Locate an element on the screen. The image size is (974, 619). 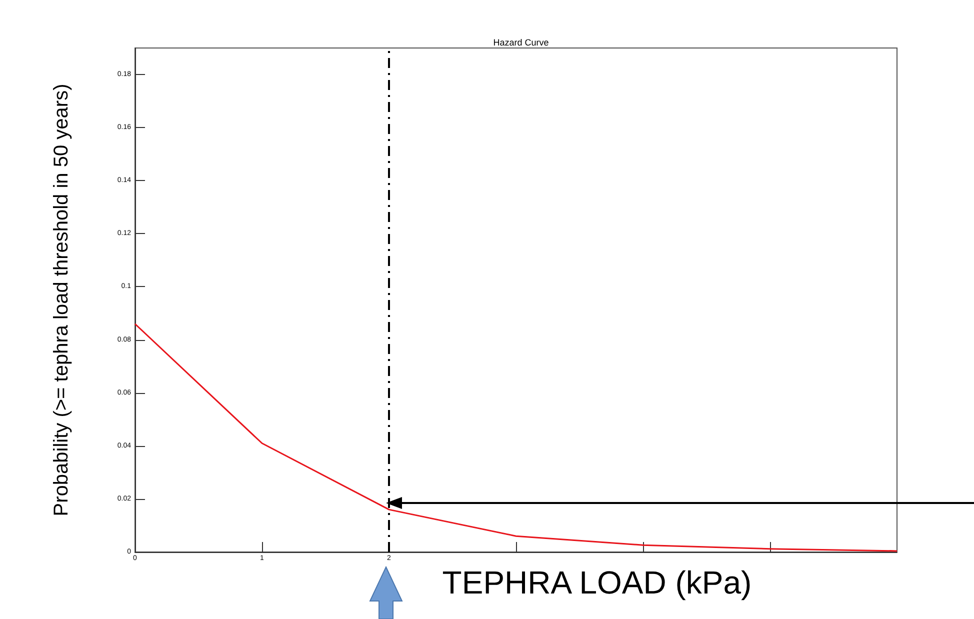
x-axis-title: TEPHRA LOAD (kPa) is located at coordinates (597, 583).